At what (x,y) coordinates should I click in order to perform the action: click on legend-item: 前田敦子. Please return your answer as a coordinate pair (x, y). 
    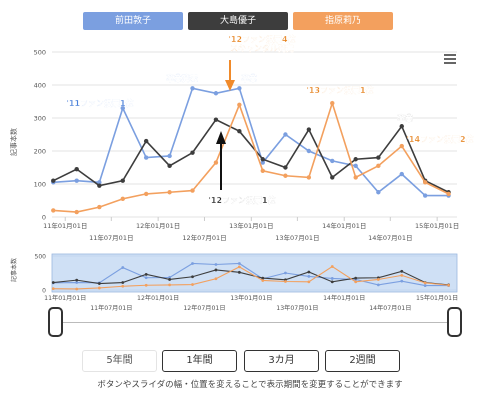
    Looking at the image, I should click on (133, 21).